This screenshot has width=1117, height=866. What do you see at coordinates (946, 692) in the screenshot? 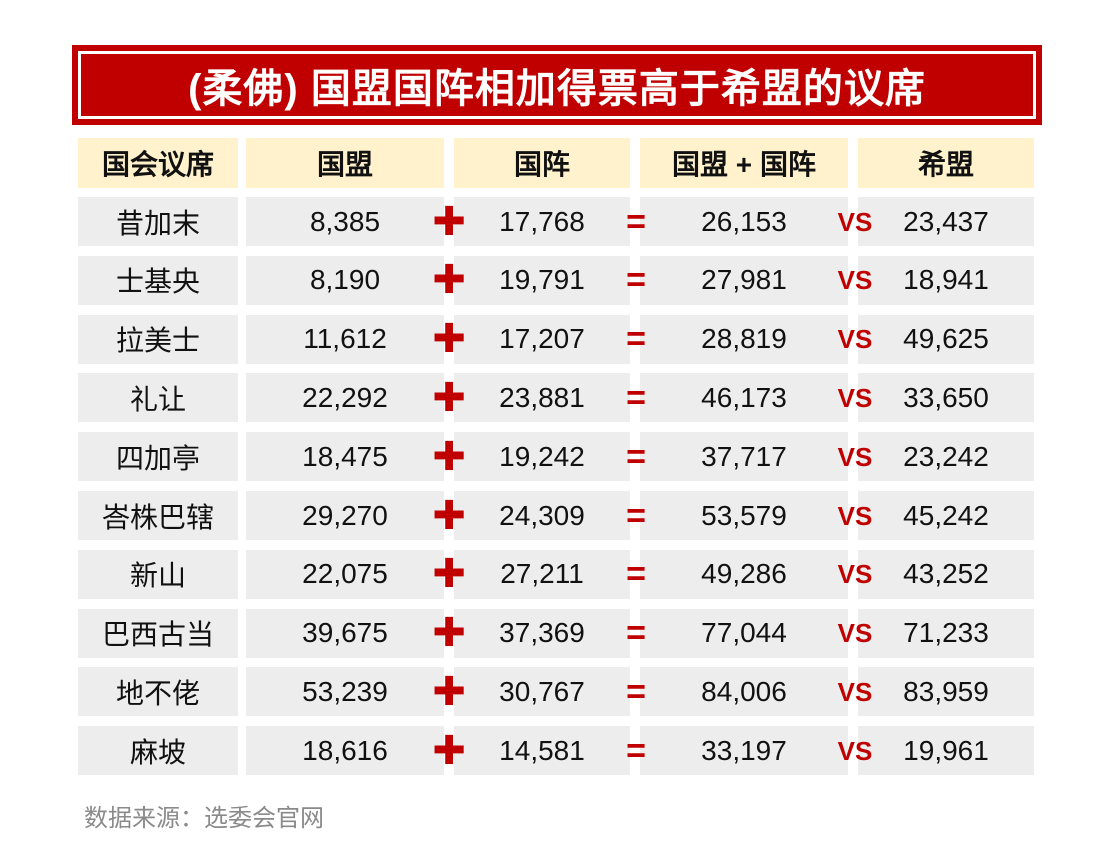
I see `table-cell-ph: 83,959` at bounding box center [946, 692].